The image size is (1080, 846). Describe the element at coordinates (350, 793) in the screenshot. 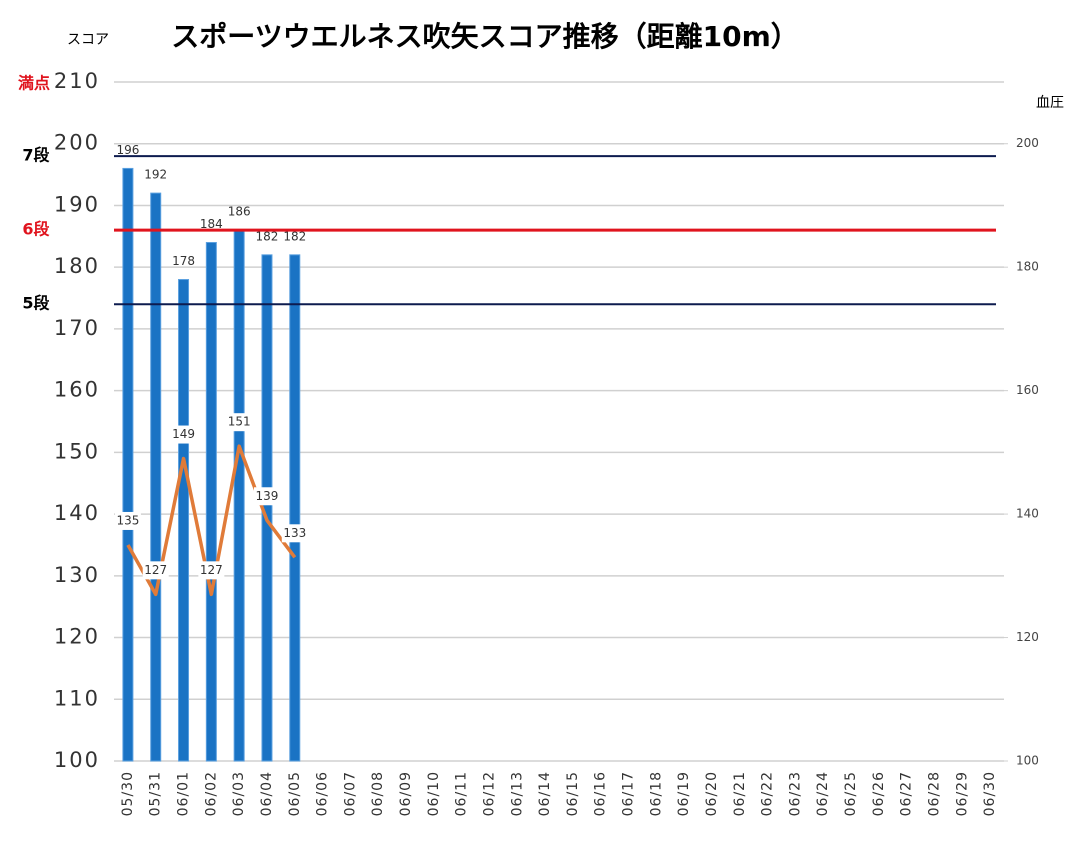

I see `x-tick-label: 06/07` at that location.